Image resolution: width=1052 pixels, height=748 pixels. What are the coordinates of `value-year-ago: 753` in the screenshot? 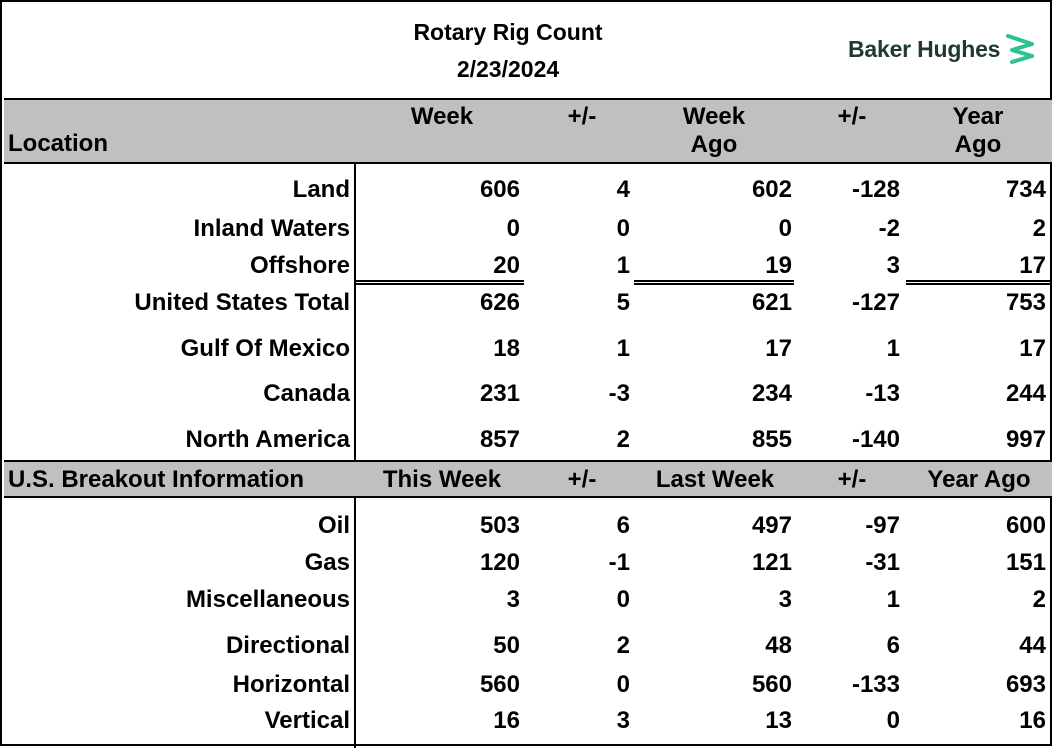 It's located at (1025, 302).